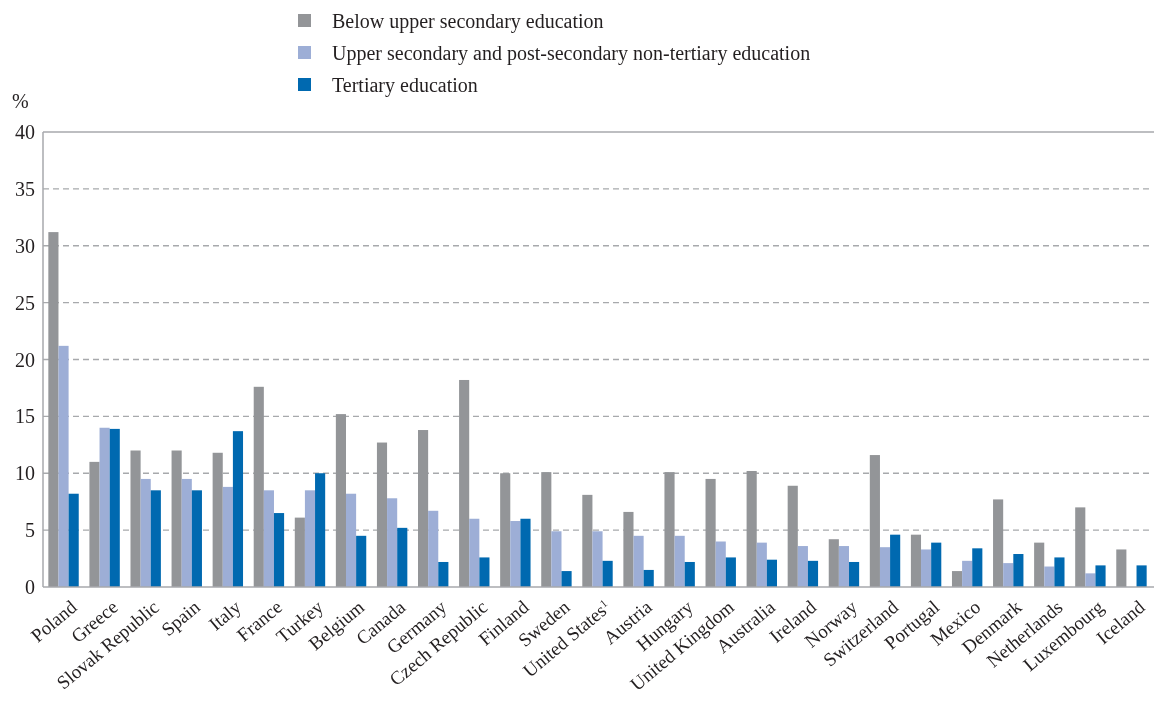 Image resolution: width=1154 pixels, height=717 pixels. Describe the element at coordinates (25, 473) in the screenshot. I see `y-tick-label: 10` at that location.